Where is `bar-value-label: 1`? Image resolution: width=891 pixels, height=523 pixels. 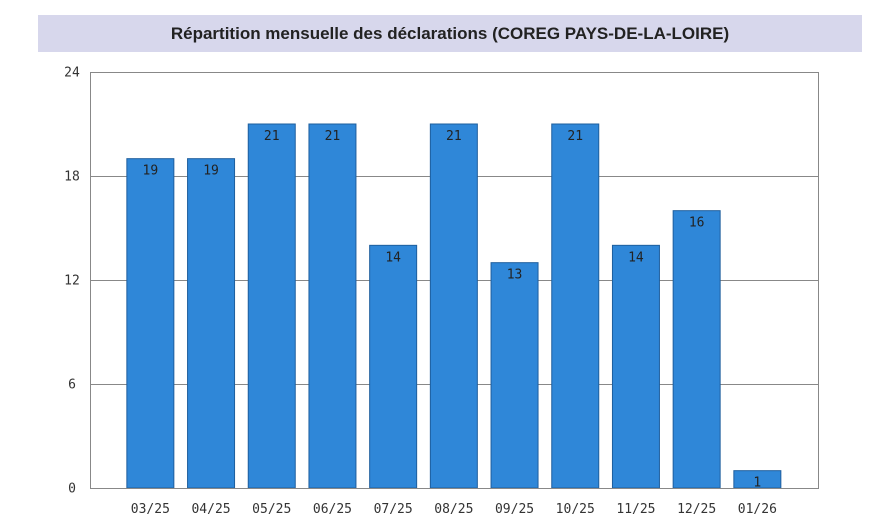 bar-value-label: 1 is located at coordinates (757, 483).